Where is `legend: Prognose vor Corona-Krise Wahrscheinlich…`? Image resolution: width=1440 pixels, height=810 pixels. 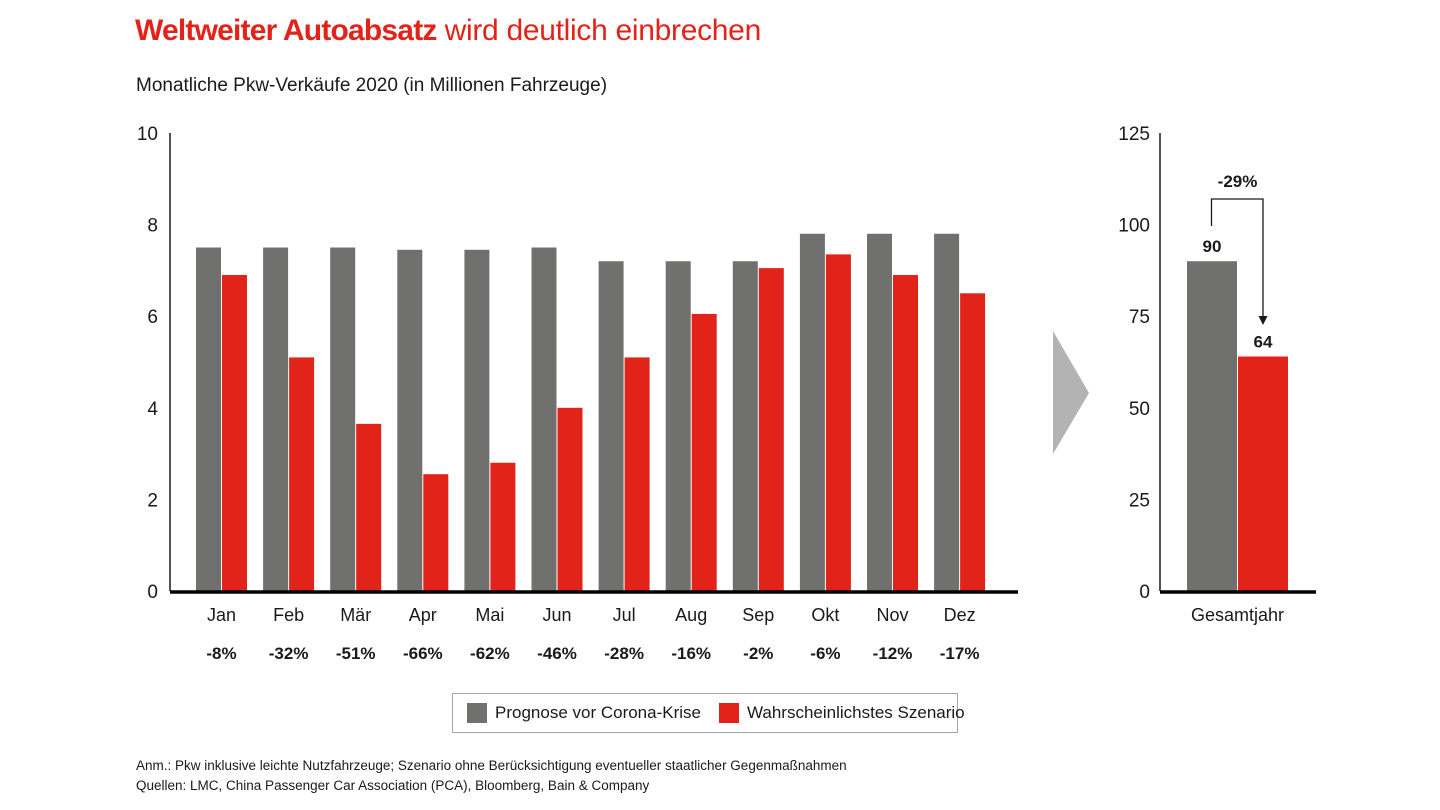
legend: Prognose vor Corona-Krise Wahrscheinlich… is located at coordinates (708, 713).